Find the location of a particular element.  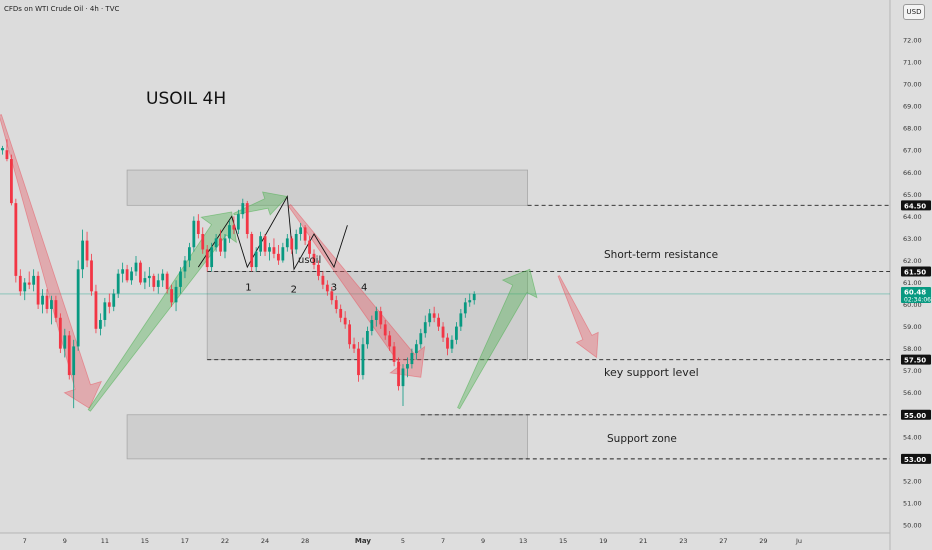

time-tick-label: 29 is located at coordinates (763, 541).